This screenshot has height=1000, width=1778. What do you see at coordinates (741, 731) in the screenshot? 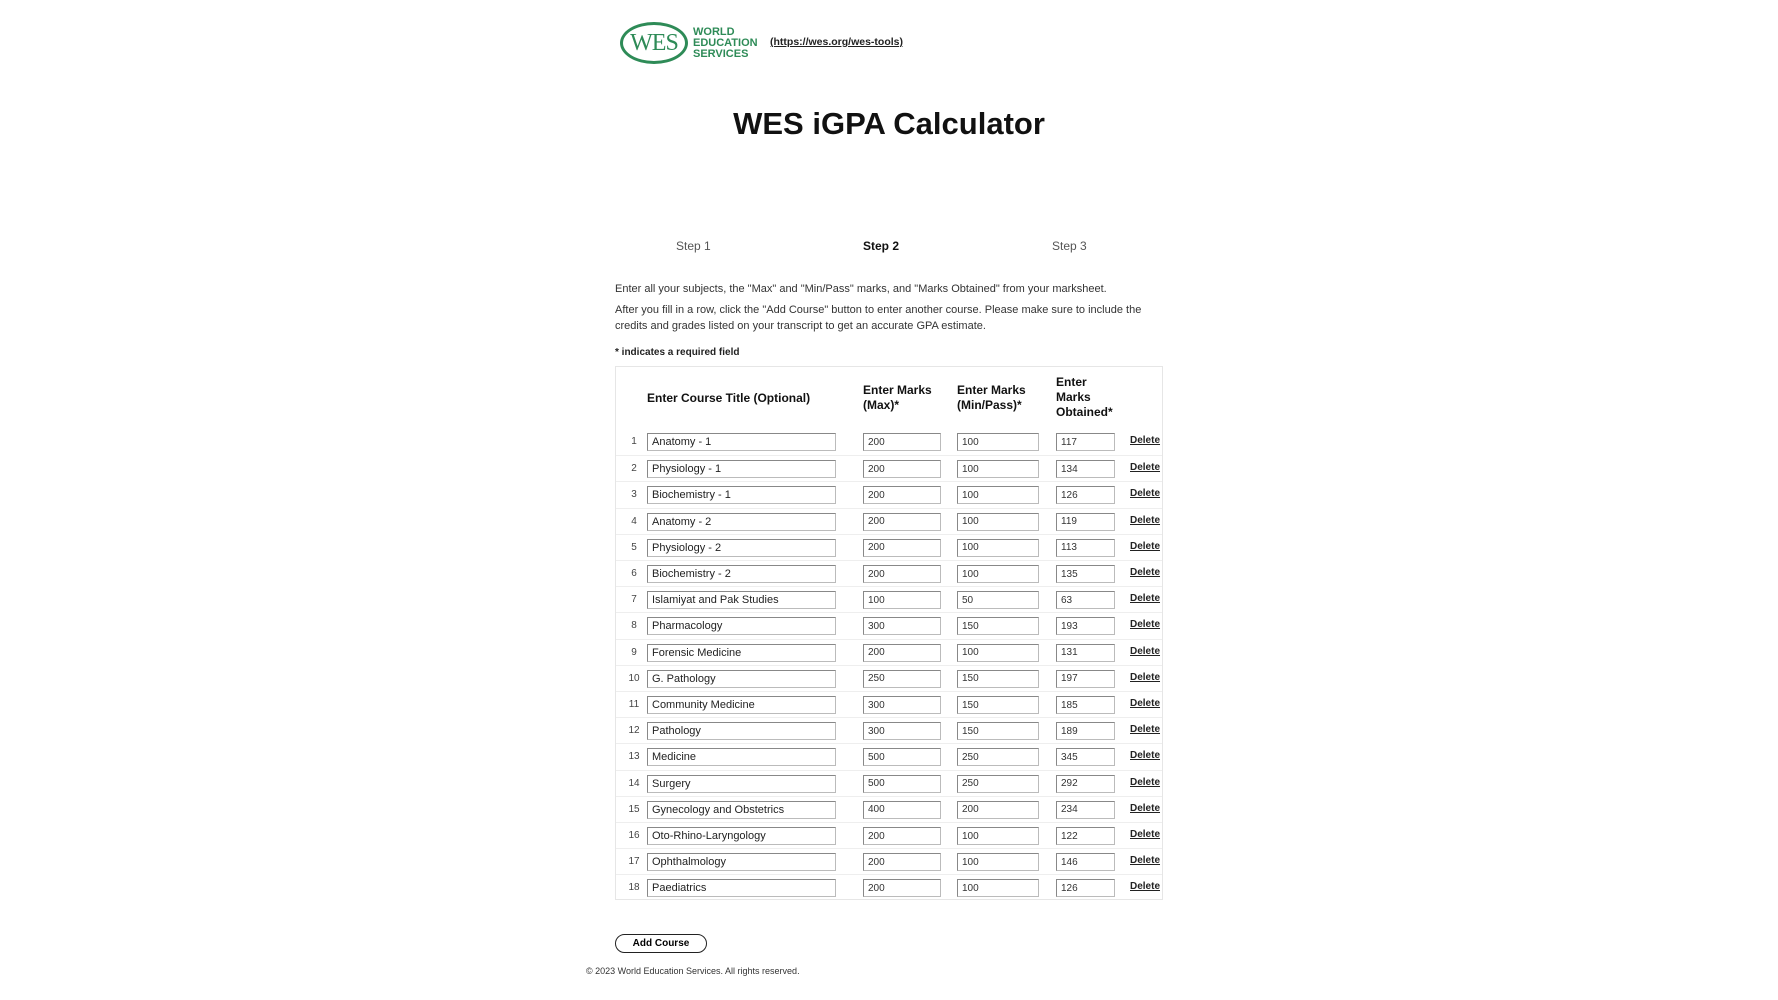
I see `course-title-input: Pathology` at bounding box center [741, 731].